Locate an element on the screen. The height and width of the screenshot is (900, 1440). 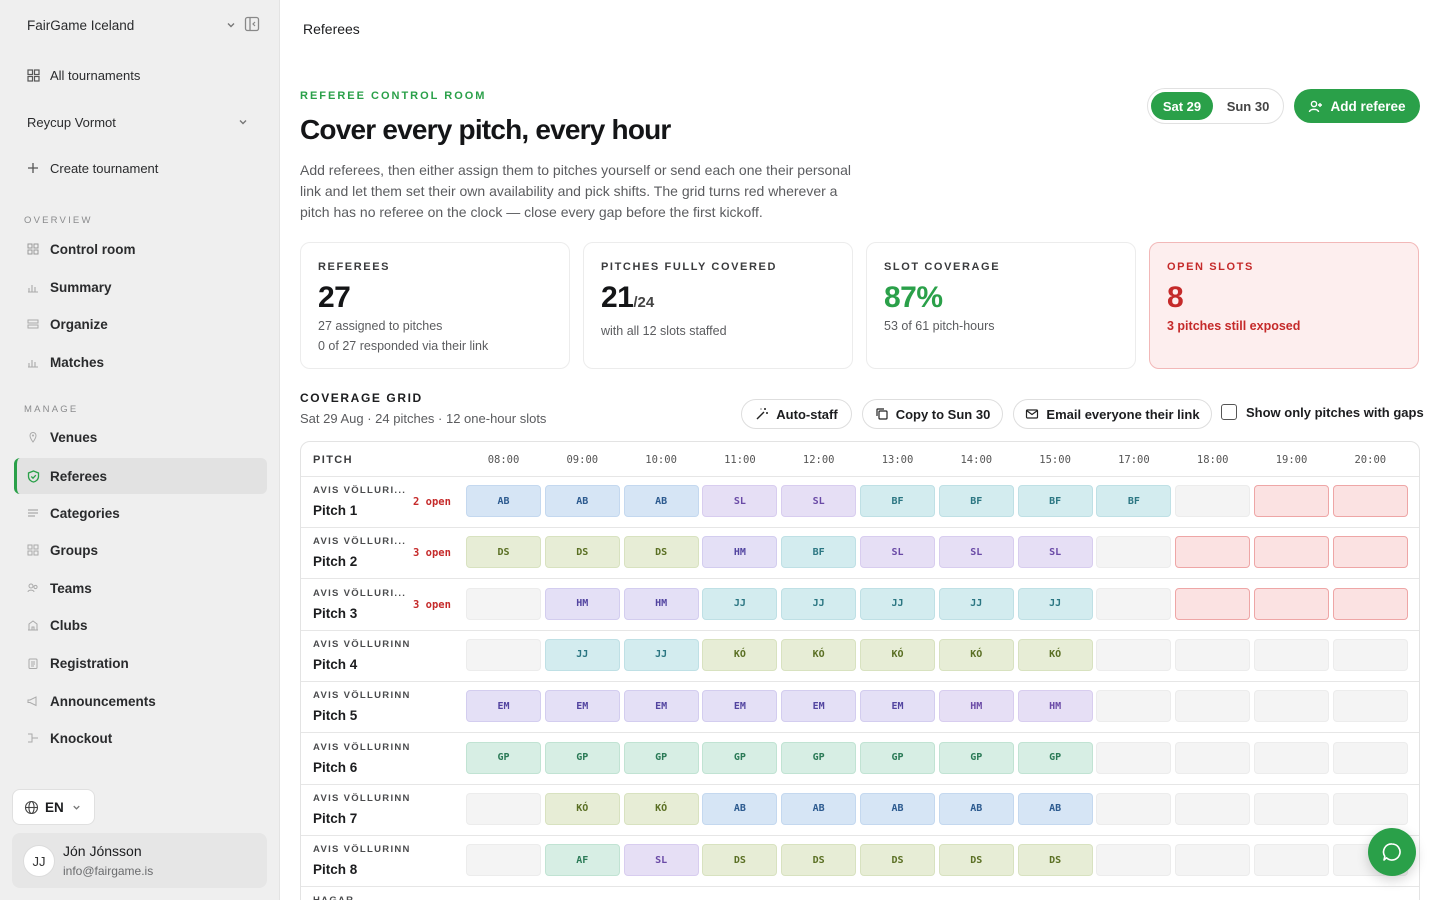
day-option-selected: Sat 29 is located at coordinates (1182, 106).